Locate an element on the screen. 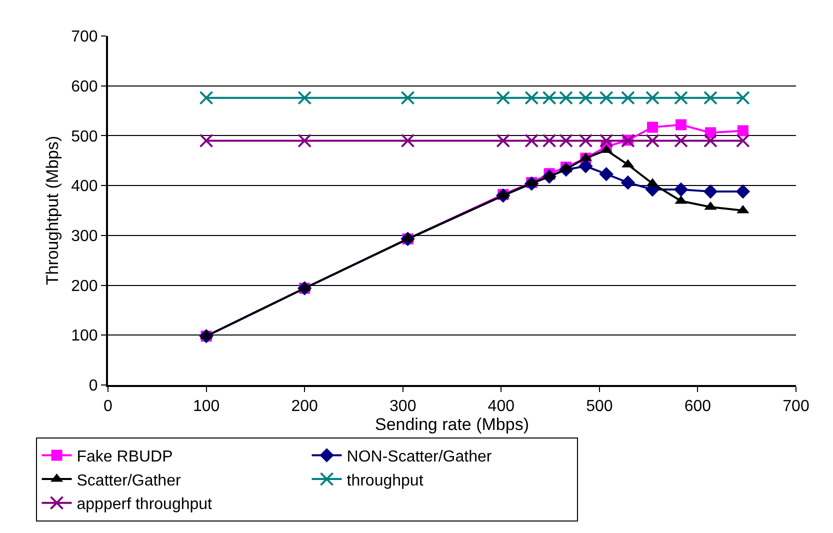  y-tick-label: 500 is located at coordinates (84, 137).